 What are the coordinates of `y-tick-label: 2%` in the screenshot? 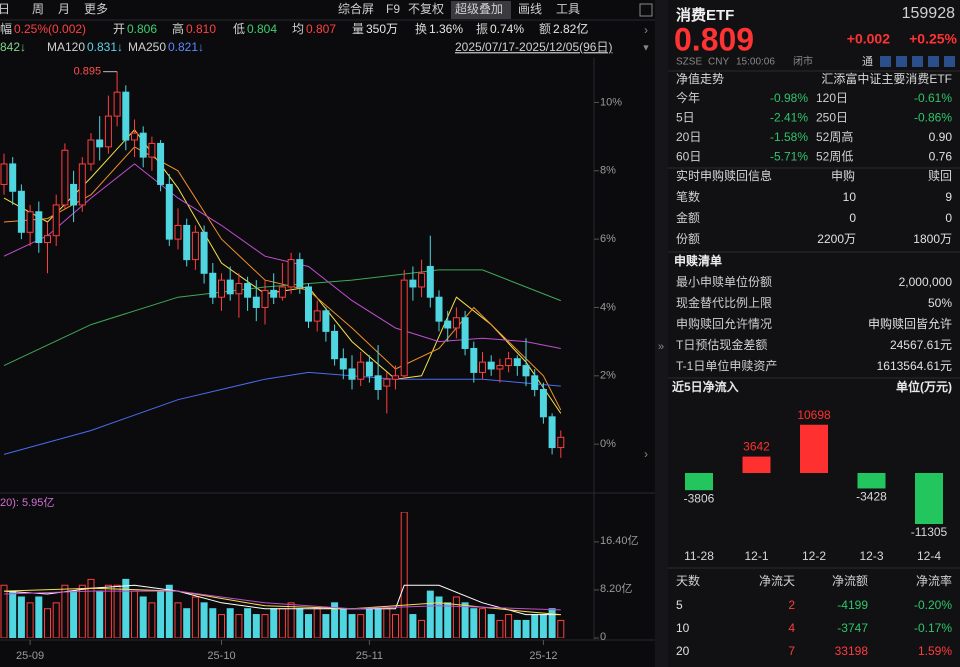 It's located at (608, 376).